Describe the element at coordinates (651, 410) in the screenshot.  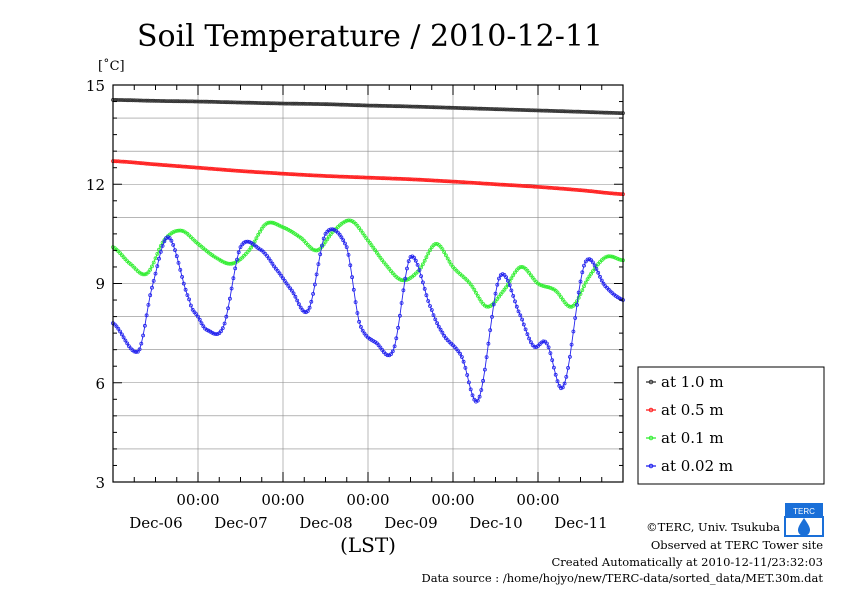
I see `legend-marker-0-5m` at that location.